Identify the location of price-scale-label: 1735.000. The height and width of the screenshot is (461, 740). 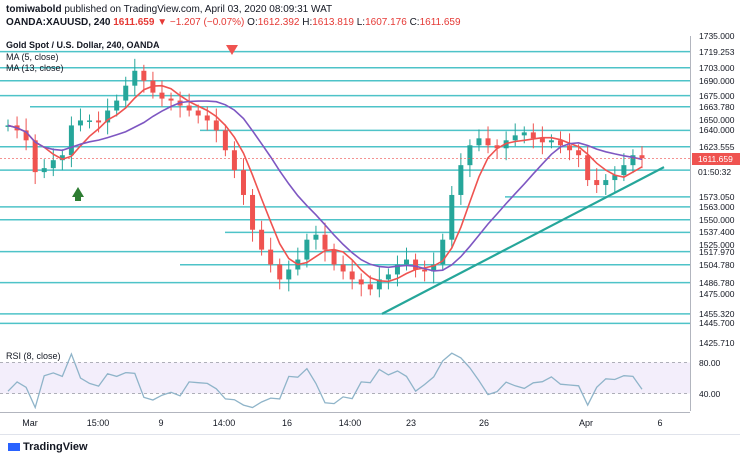
(717, 36).